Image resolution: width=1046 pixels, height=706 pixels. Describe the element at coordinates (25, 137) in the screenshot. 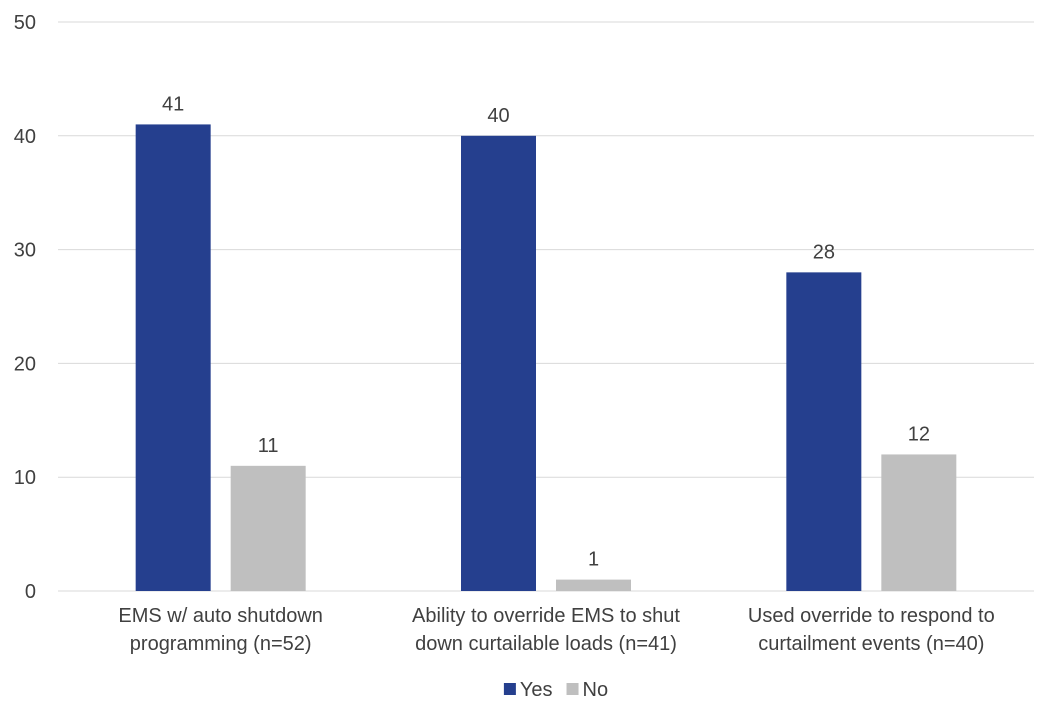

I see `y-tick-label: 40` at that location.